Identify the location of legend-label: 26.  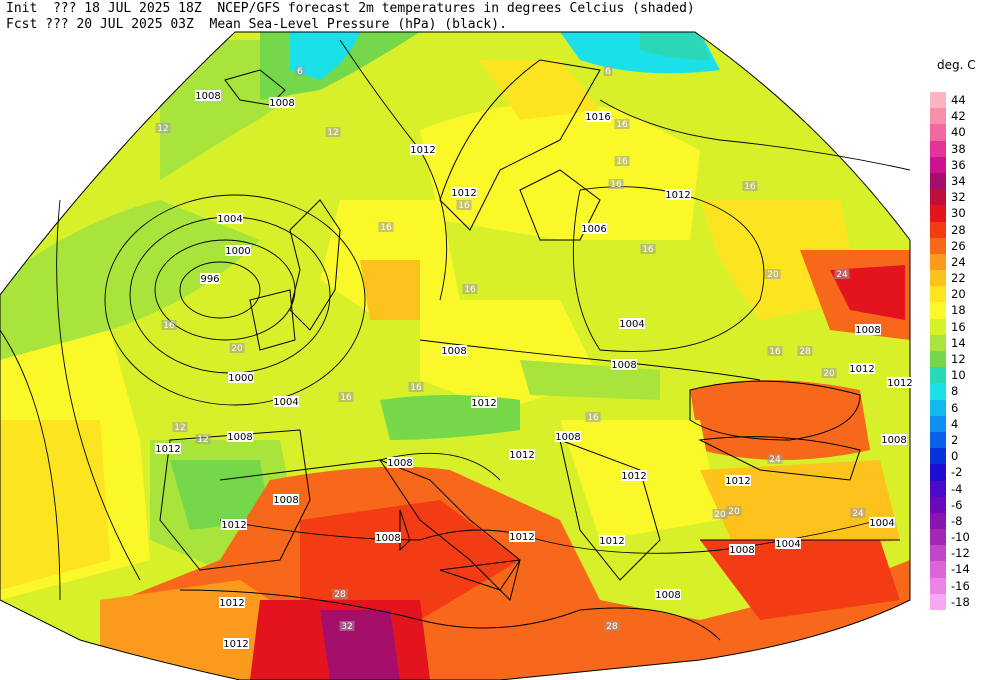
(958, 245).